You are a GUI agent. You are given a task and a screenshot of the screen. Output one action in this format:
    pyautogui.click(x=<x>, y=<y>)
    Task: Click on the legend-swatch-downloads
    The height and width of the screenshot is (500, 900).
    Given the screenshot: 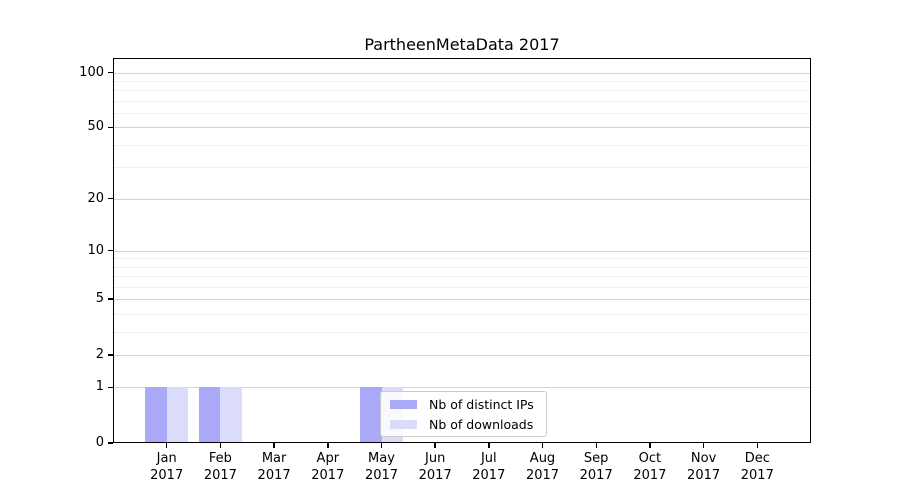 What is the action you would take?
    pyautogui.click(x=403, y=424)
    